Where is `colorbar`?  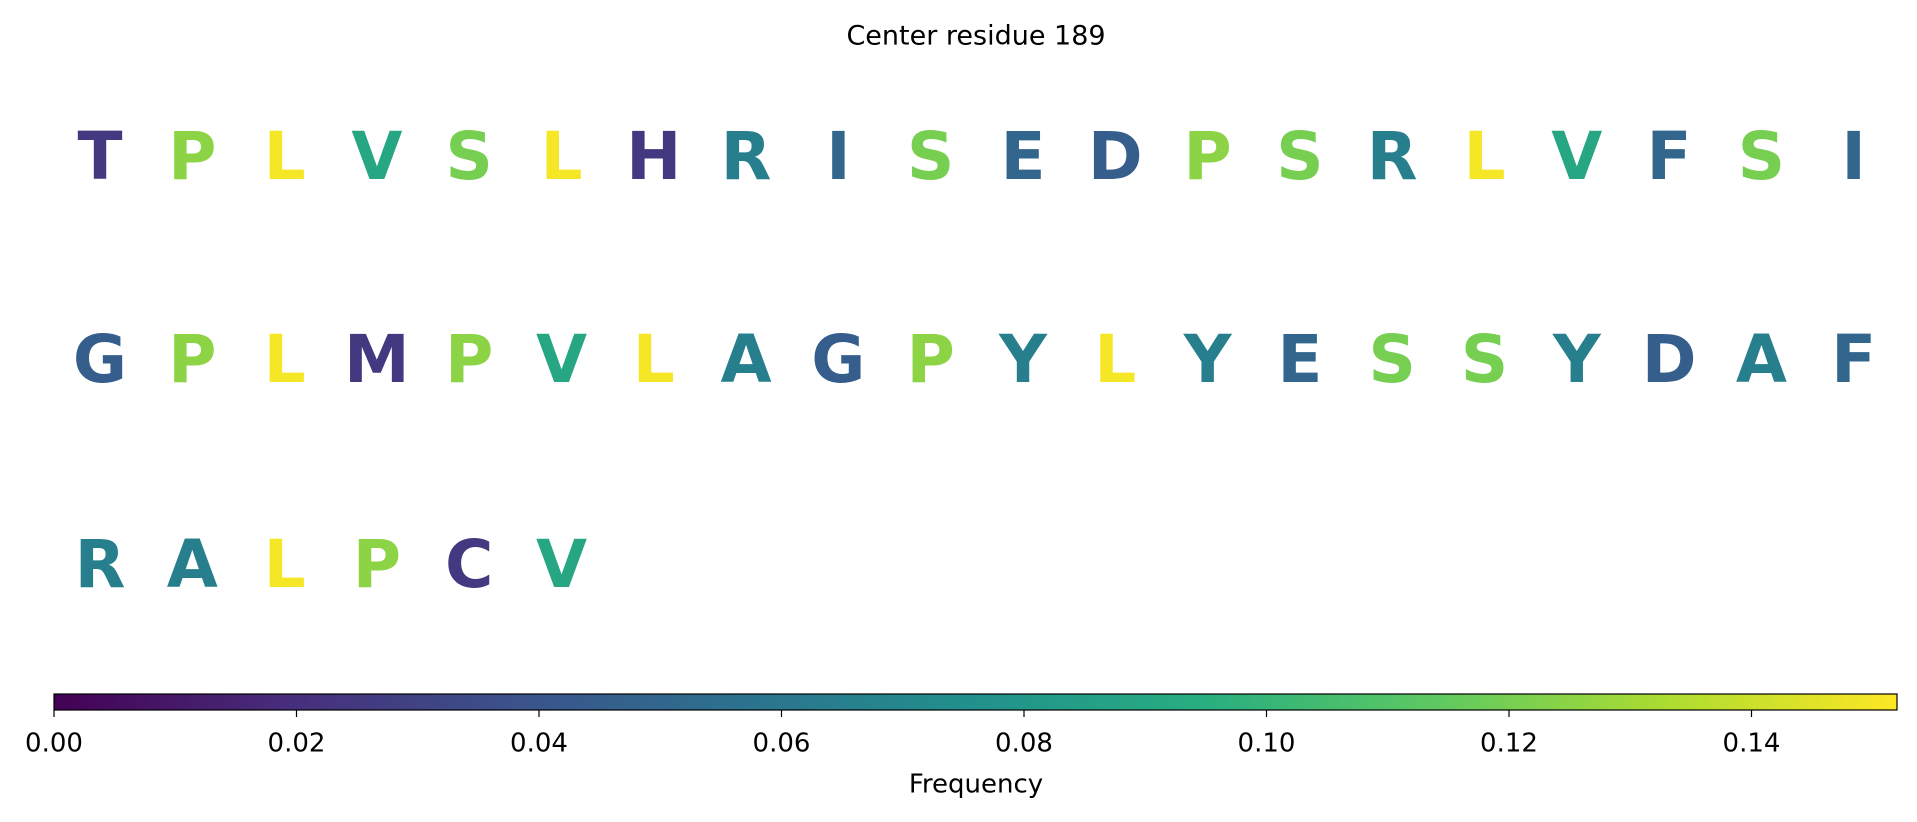
colorbar is located at coordinates (975, 702).